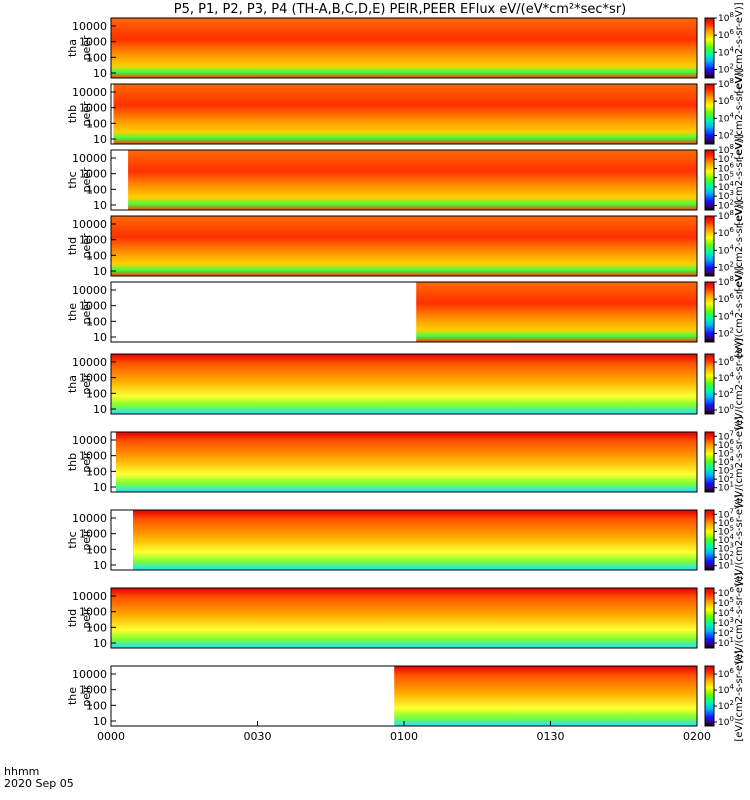 This screenshot has height=800, width=750. Describe the element at coordinates (404, 736) in the screenshot. I see `x-tick-label: 0100` at that location.